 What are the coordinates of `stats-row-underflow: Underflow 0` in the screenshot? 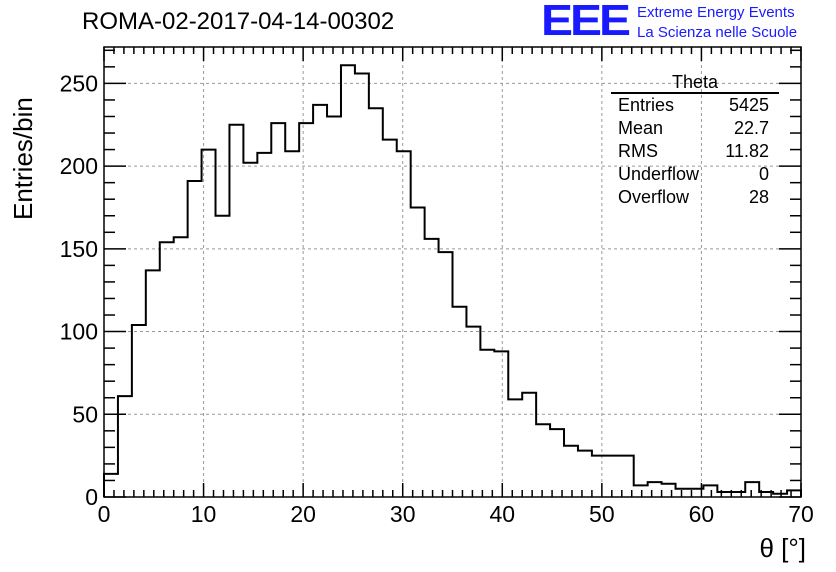 It's located at (695, 174).